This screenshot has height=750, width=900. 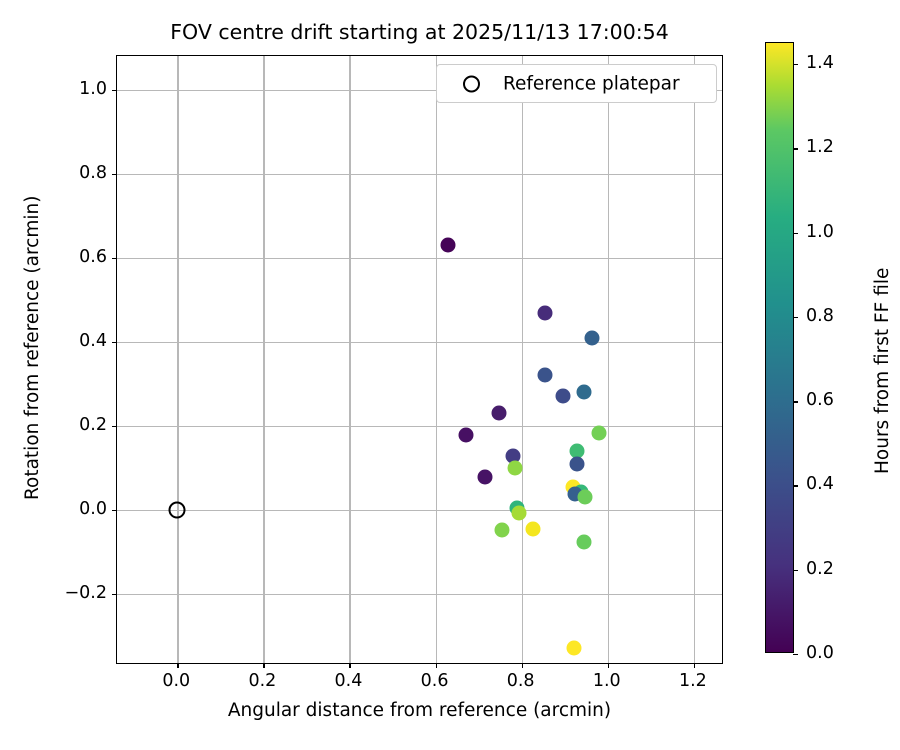 What do you see at coordinates (262, 681) in the screenshot?
I see `x-axis-tick-label: 0.2` at bounding box center [262, 681].